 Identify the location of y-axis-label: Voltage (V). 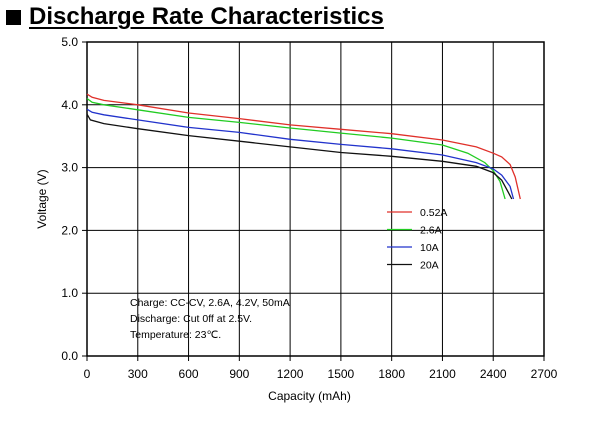
(42, 198).